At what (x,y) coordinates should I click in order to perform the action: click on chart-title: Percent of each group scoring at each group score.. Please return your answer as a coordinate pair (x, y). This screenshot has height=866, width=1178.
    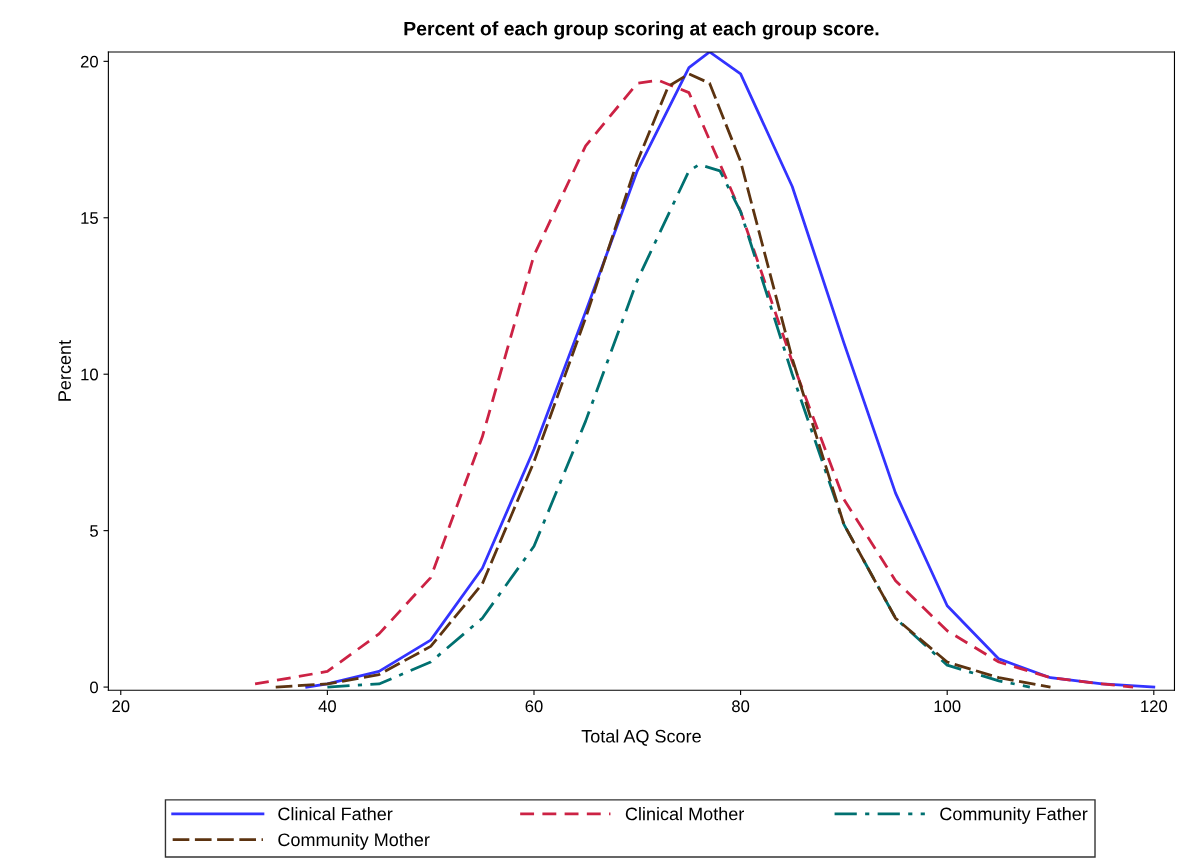
    Looking at the image, I should click on (641, 30).